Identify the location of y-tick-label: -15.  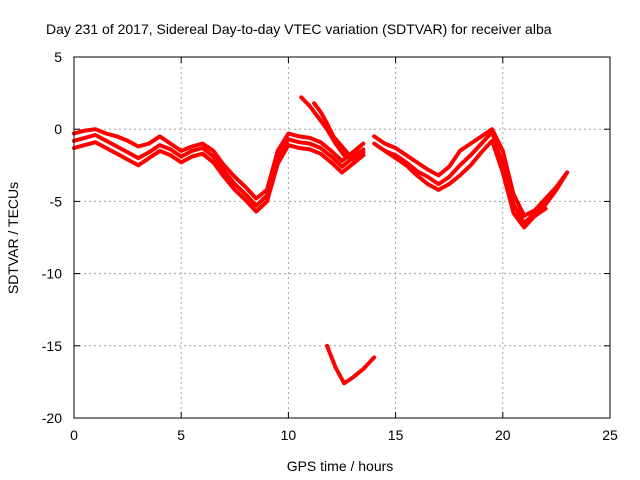
(52, 346).